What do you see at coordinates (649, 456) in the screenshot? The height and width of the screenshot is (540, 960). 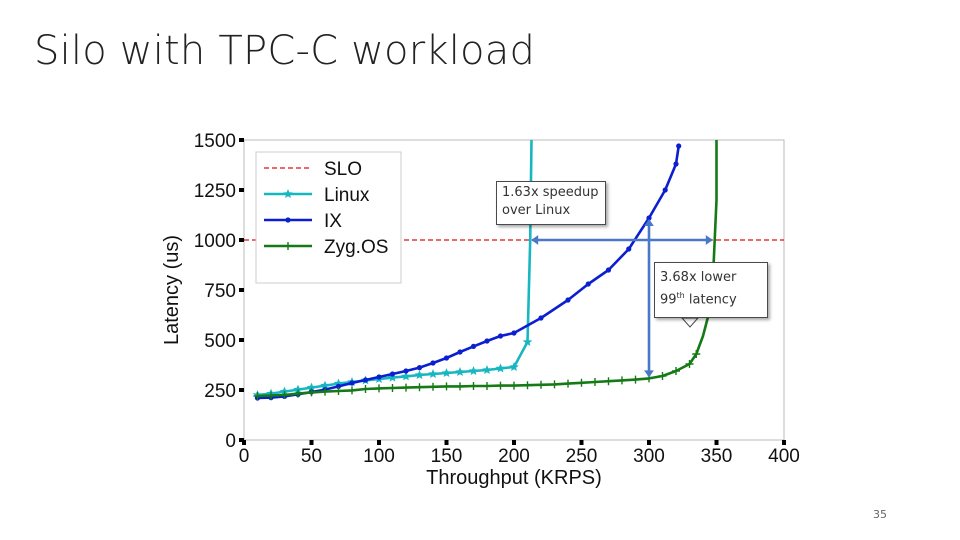 I see `x-tick-label: 300` at bounding box center [649, 456].